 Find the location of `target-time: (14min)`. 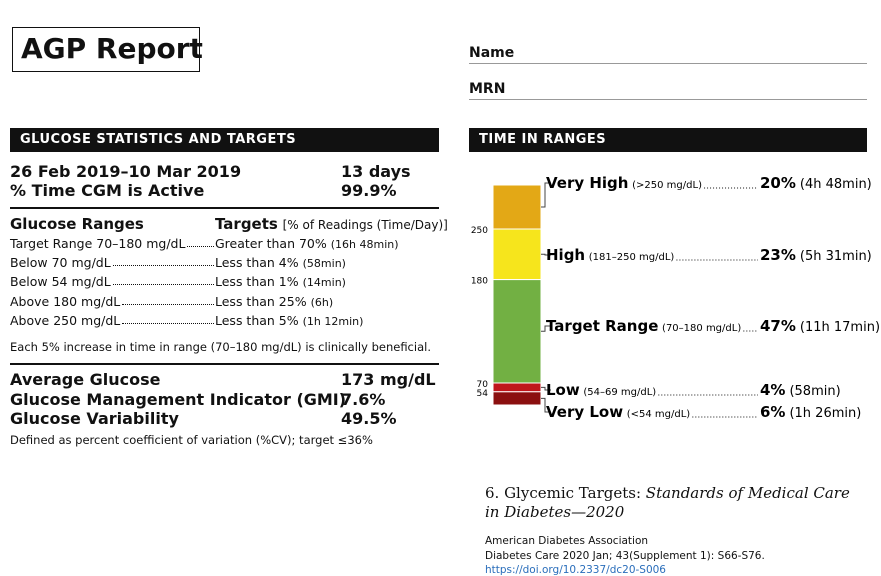

target-time: (14min) is located at coordinates (324, 283).